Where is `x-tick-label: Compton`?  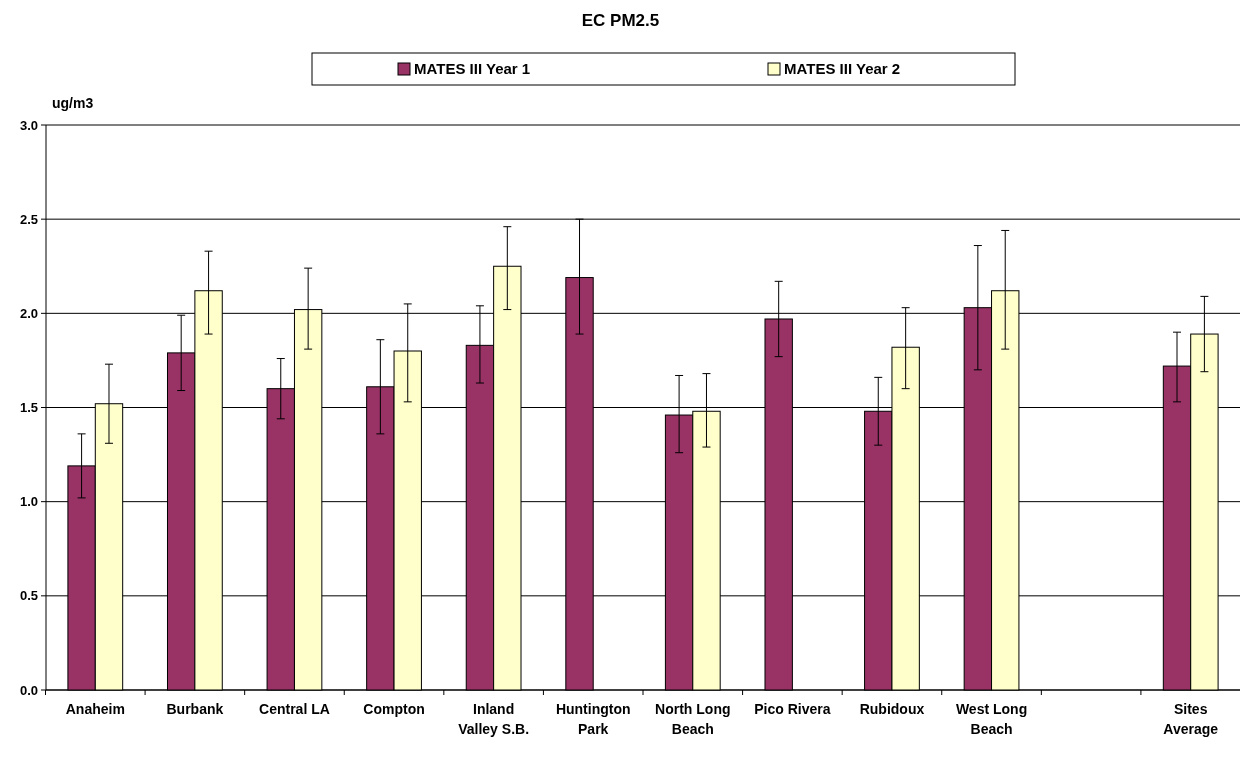
x-tick-label: Compton is located at coordinates (394, 709).